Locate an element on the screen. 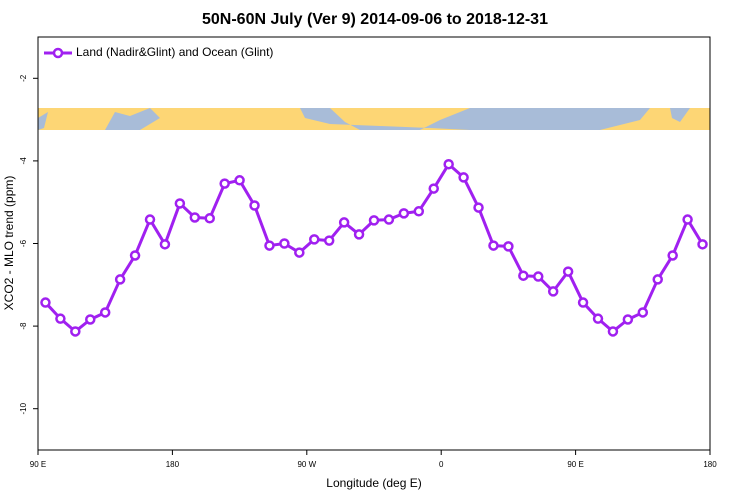 This screenshot has width=750, height=500. x-tick-label: 0 is located at coordinates (441, 464).